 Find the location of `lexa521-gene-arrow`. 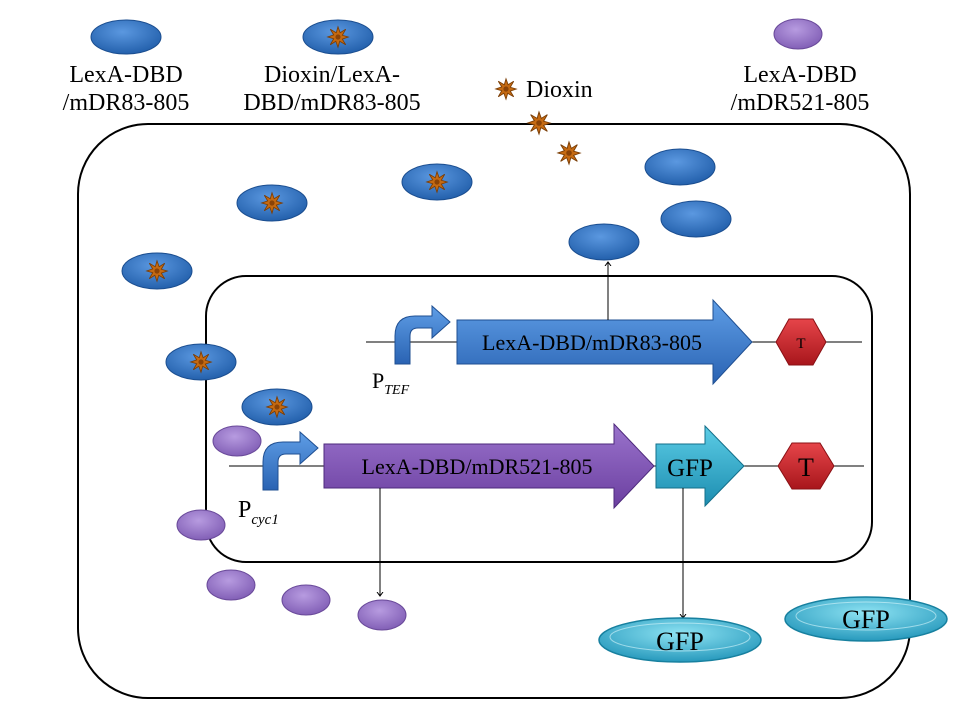

lexa521-gene-arrow is located at coordinates (489, 466).